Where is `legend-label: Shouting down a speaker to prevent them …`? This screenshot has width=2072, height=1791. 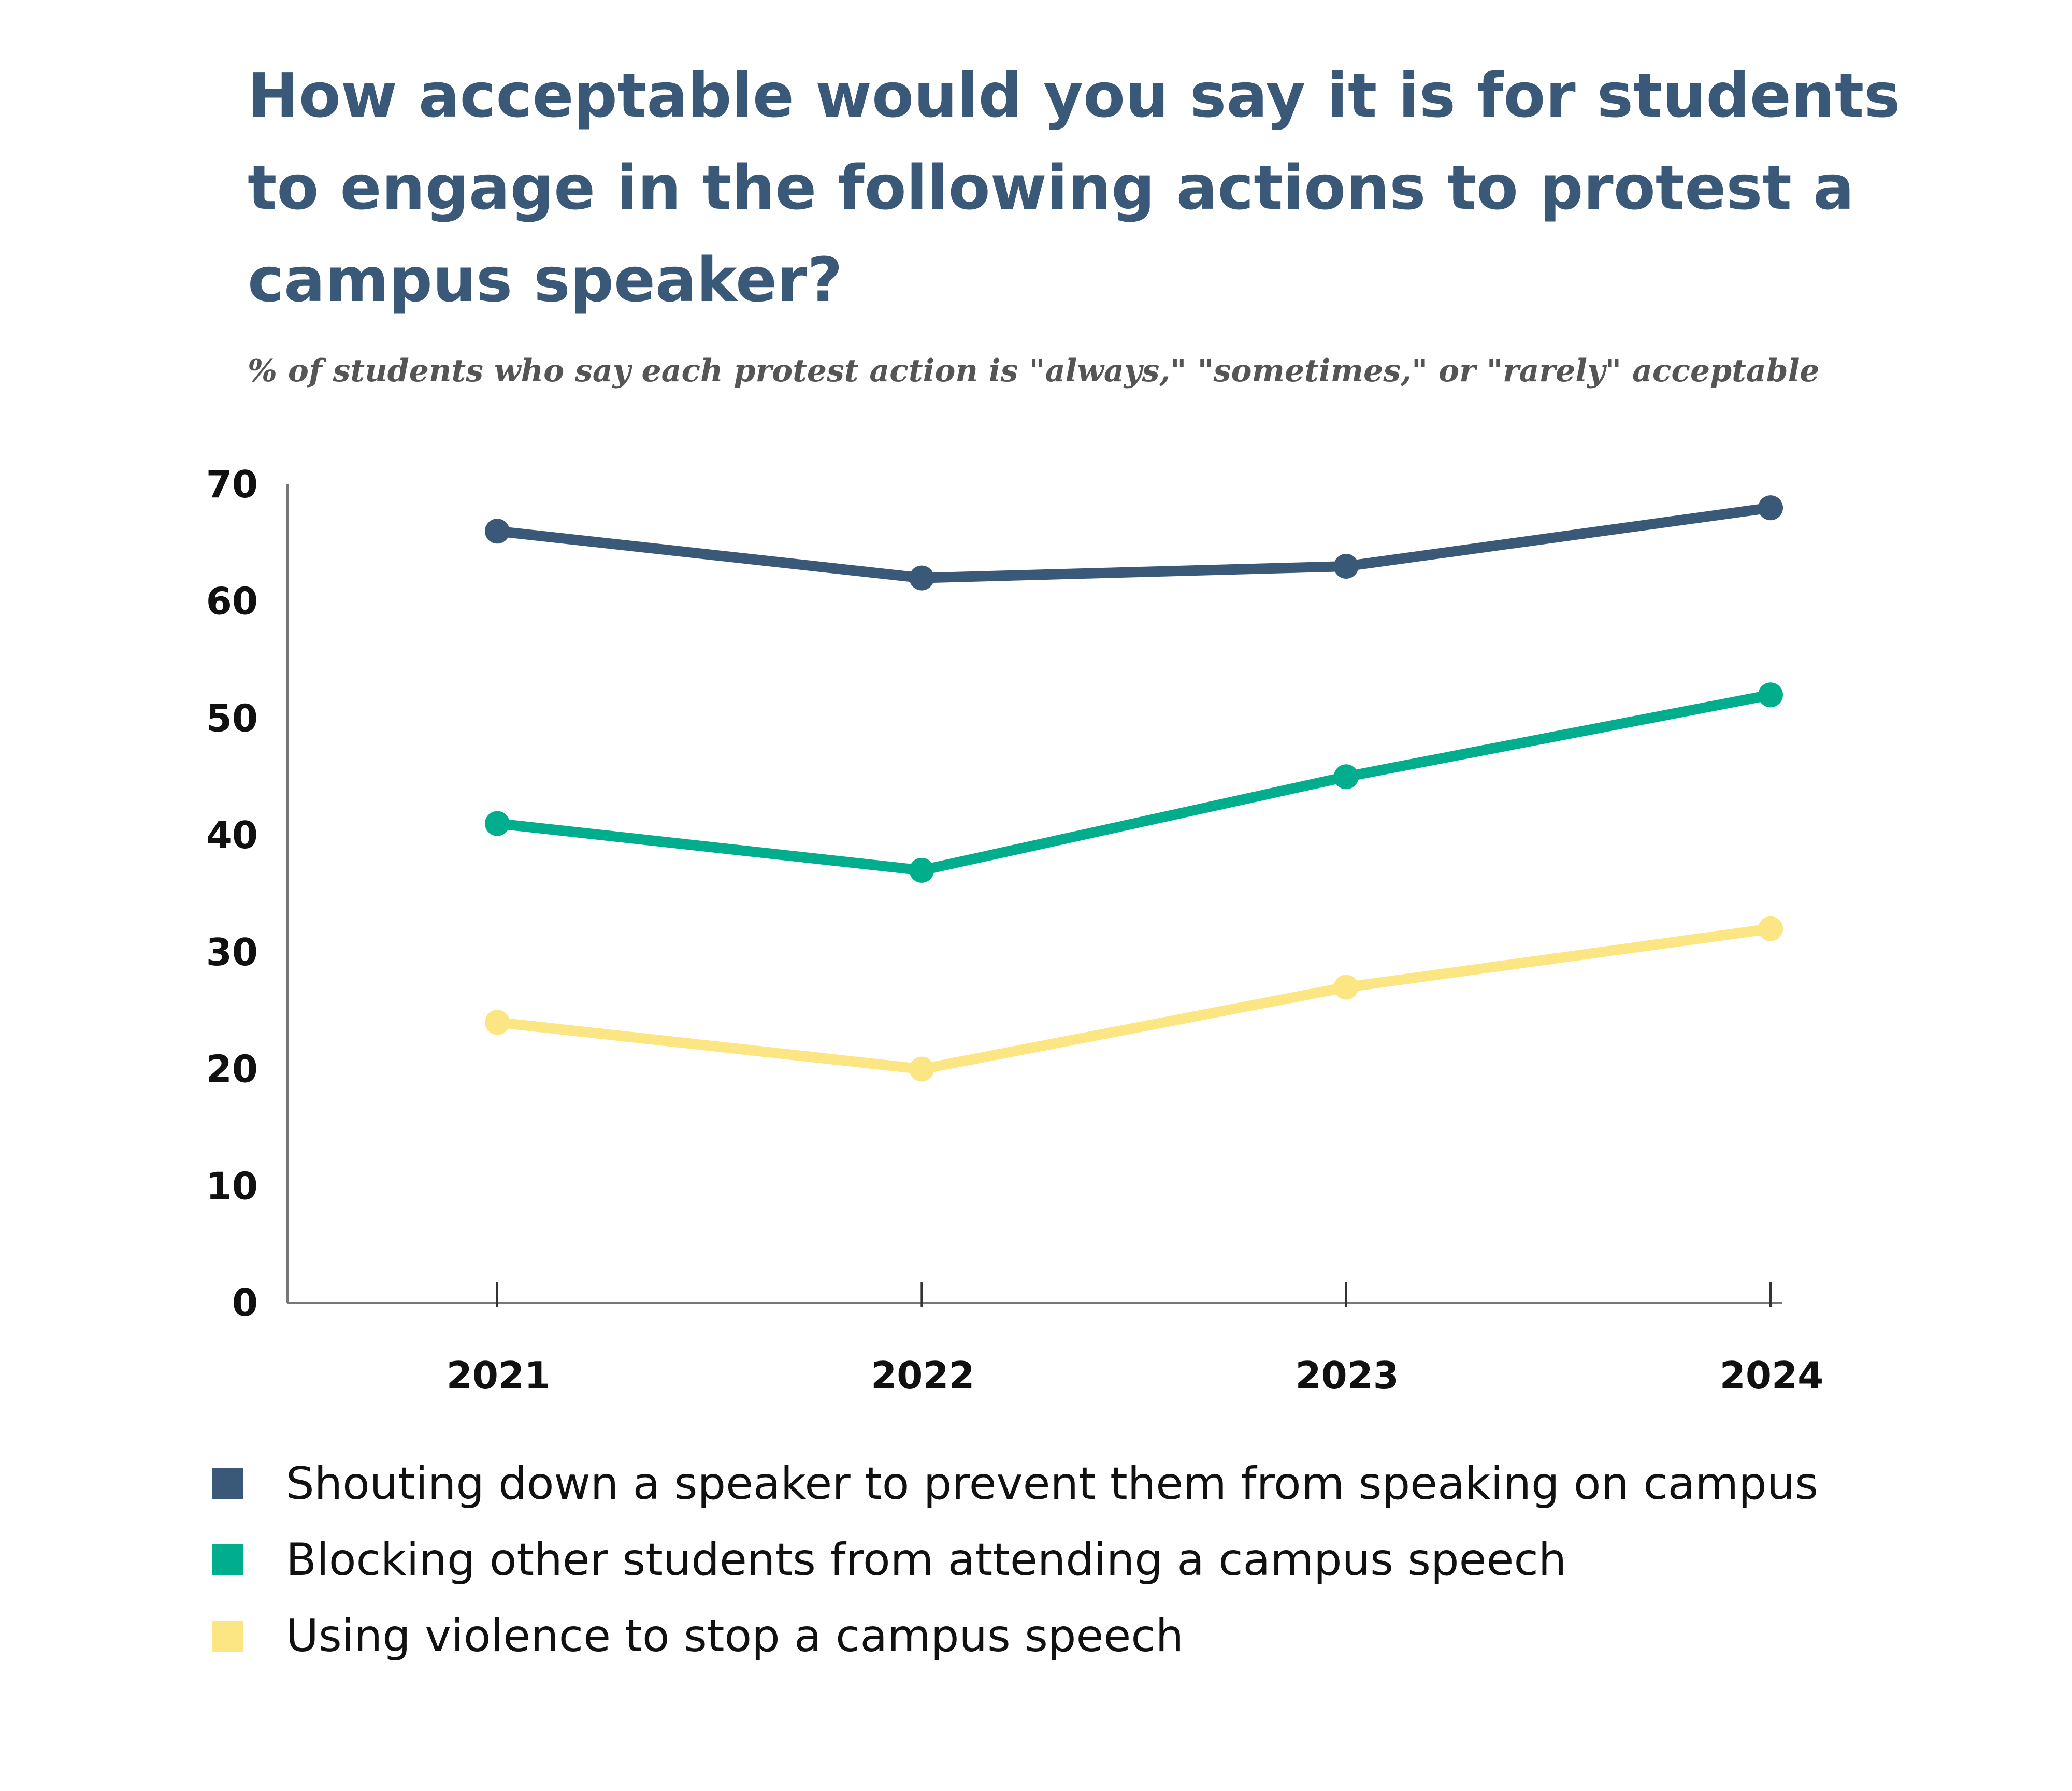 legend-label: Shouting down a speaker to prevent them … is located at coordinates (1052, 1483).